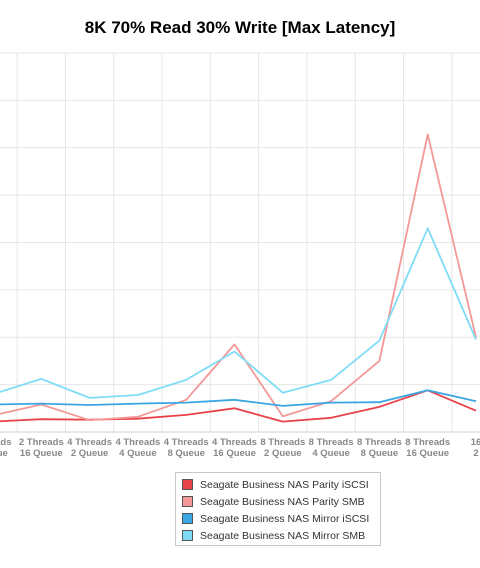 The width and height of the screenshot is (480, 568). I want to click on legend-item: Seagate Business NAS Parity SMB, so click(278, 501).